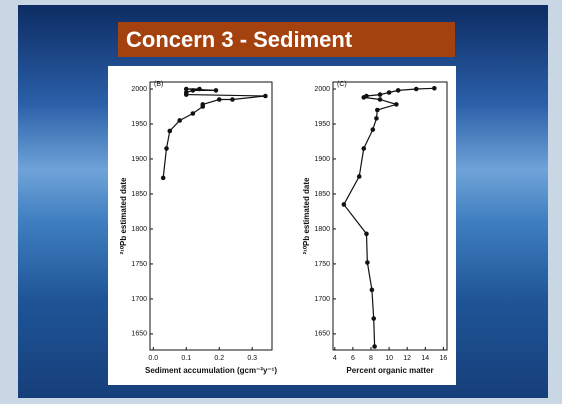  What do you see at coordinates (219, 358) in the screenshot?
I see `x-tick-label: 0.2` at bounding box center [219, 358].